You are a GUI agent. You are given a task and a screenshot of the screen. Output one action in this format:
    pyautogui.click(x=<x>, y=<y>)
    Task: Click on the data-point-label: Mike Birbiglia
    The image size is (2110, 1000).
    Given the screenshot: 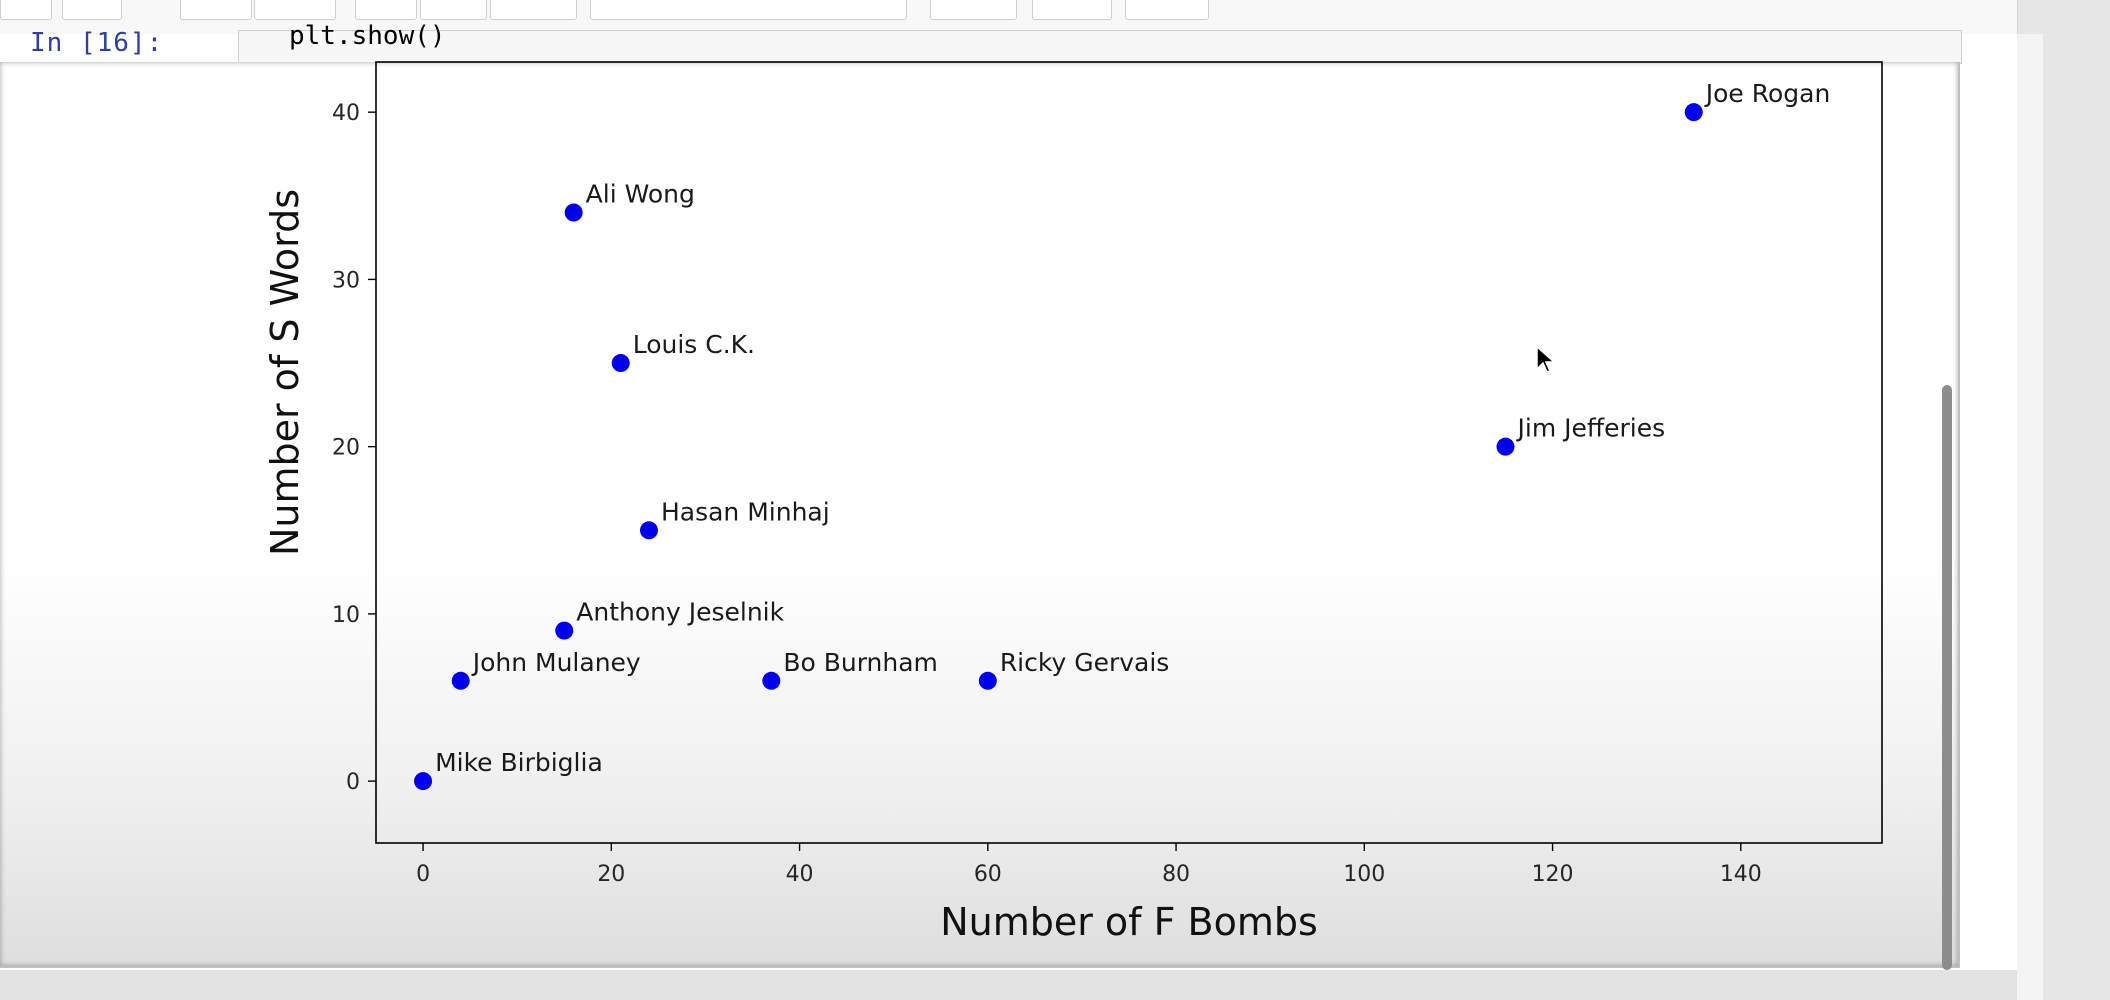 What is the action you would take?
    pyautogui.click(x=519, y=762)
    